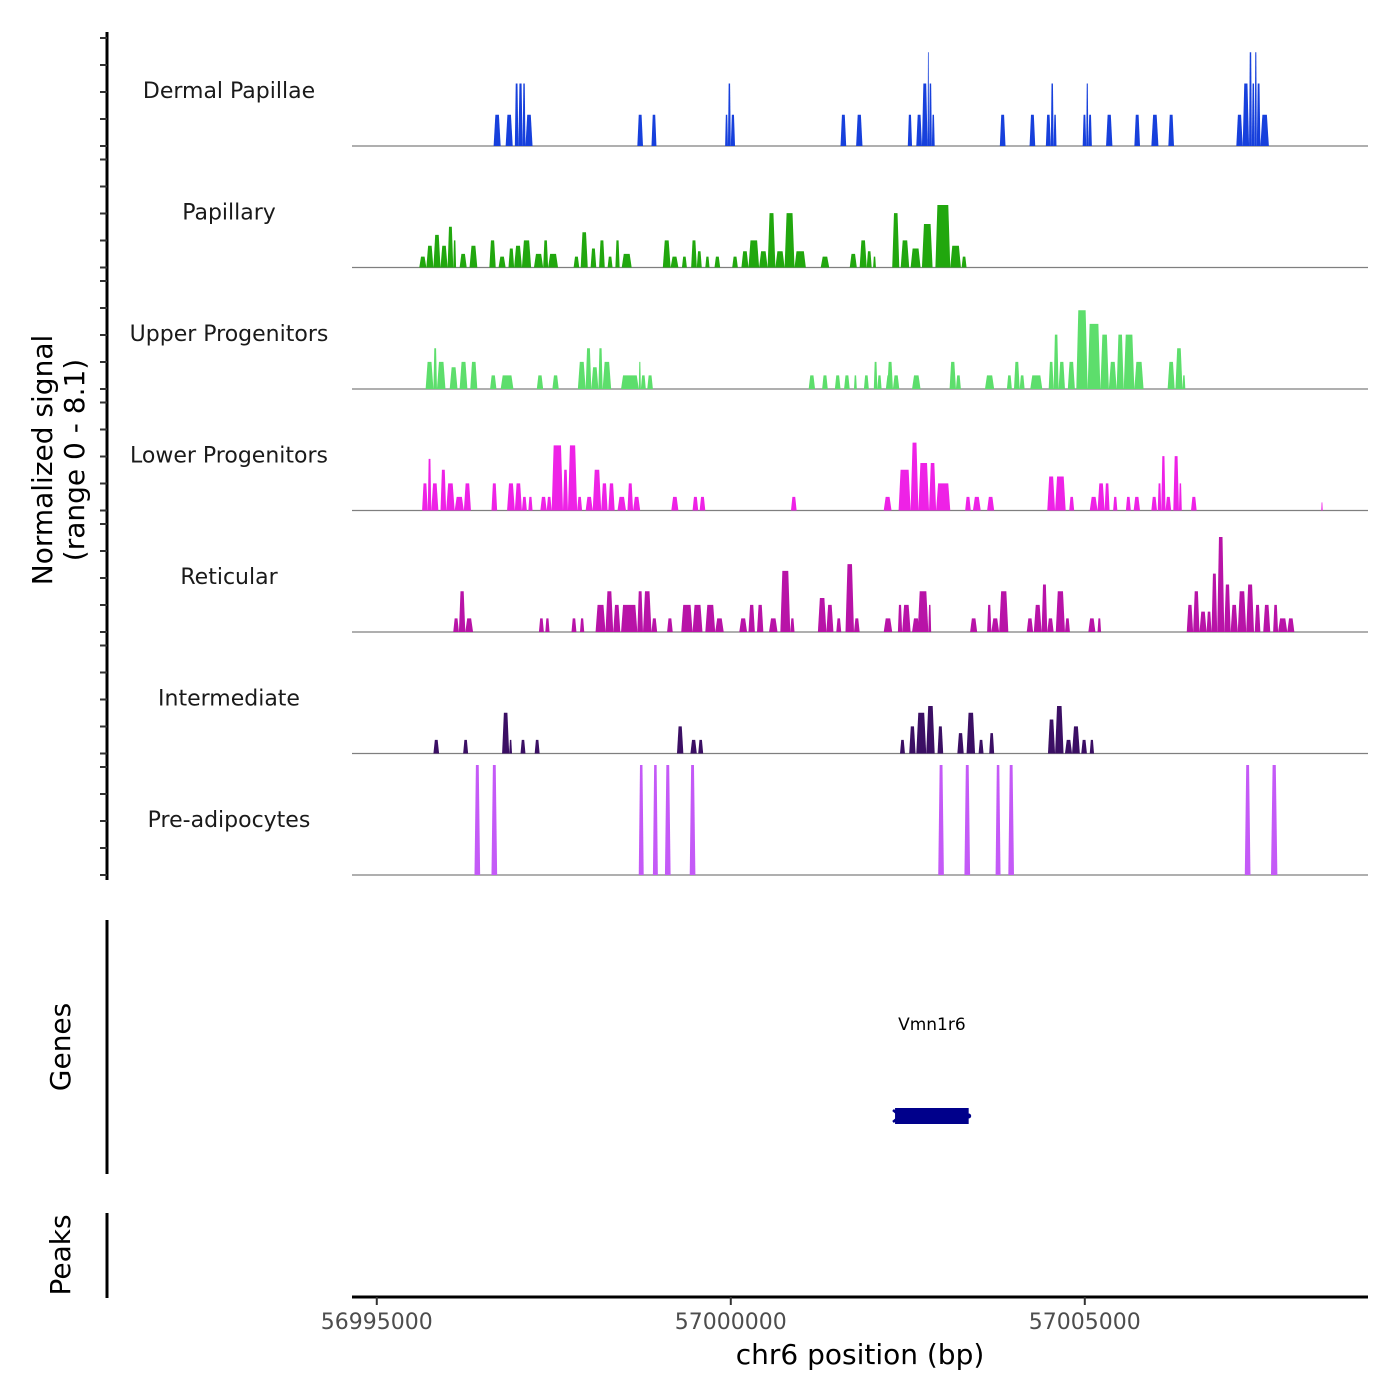 Image resolution: width=1400 pixels, height=1400 pixels. What do you see at coordinates (229, 699) in the screenshot?
I see `track-label: Intermediate` at bounding box center [229, 699].